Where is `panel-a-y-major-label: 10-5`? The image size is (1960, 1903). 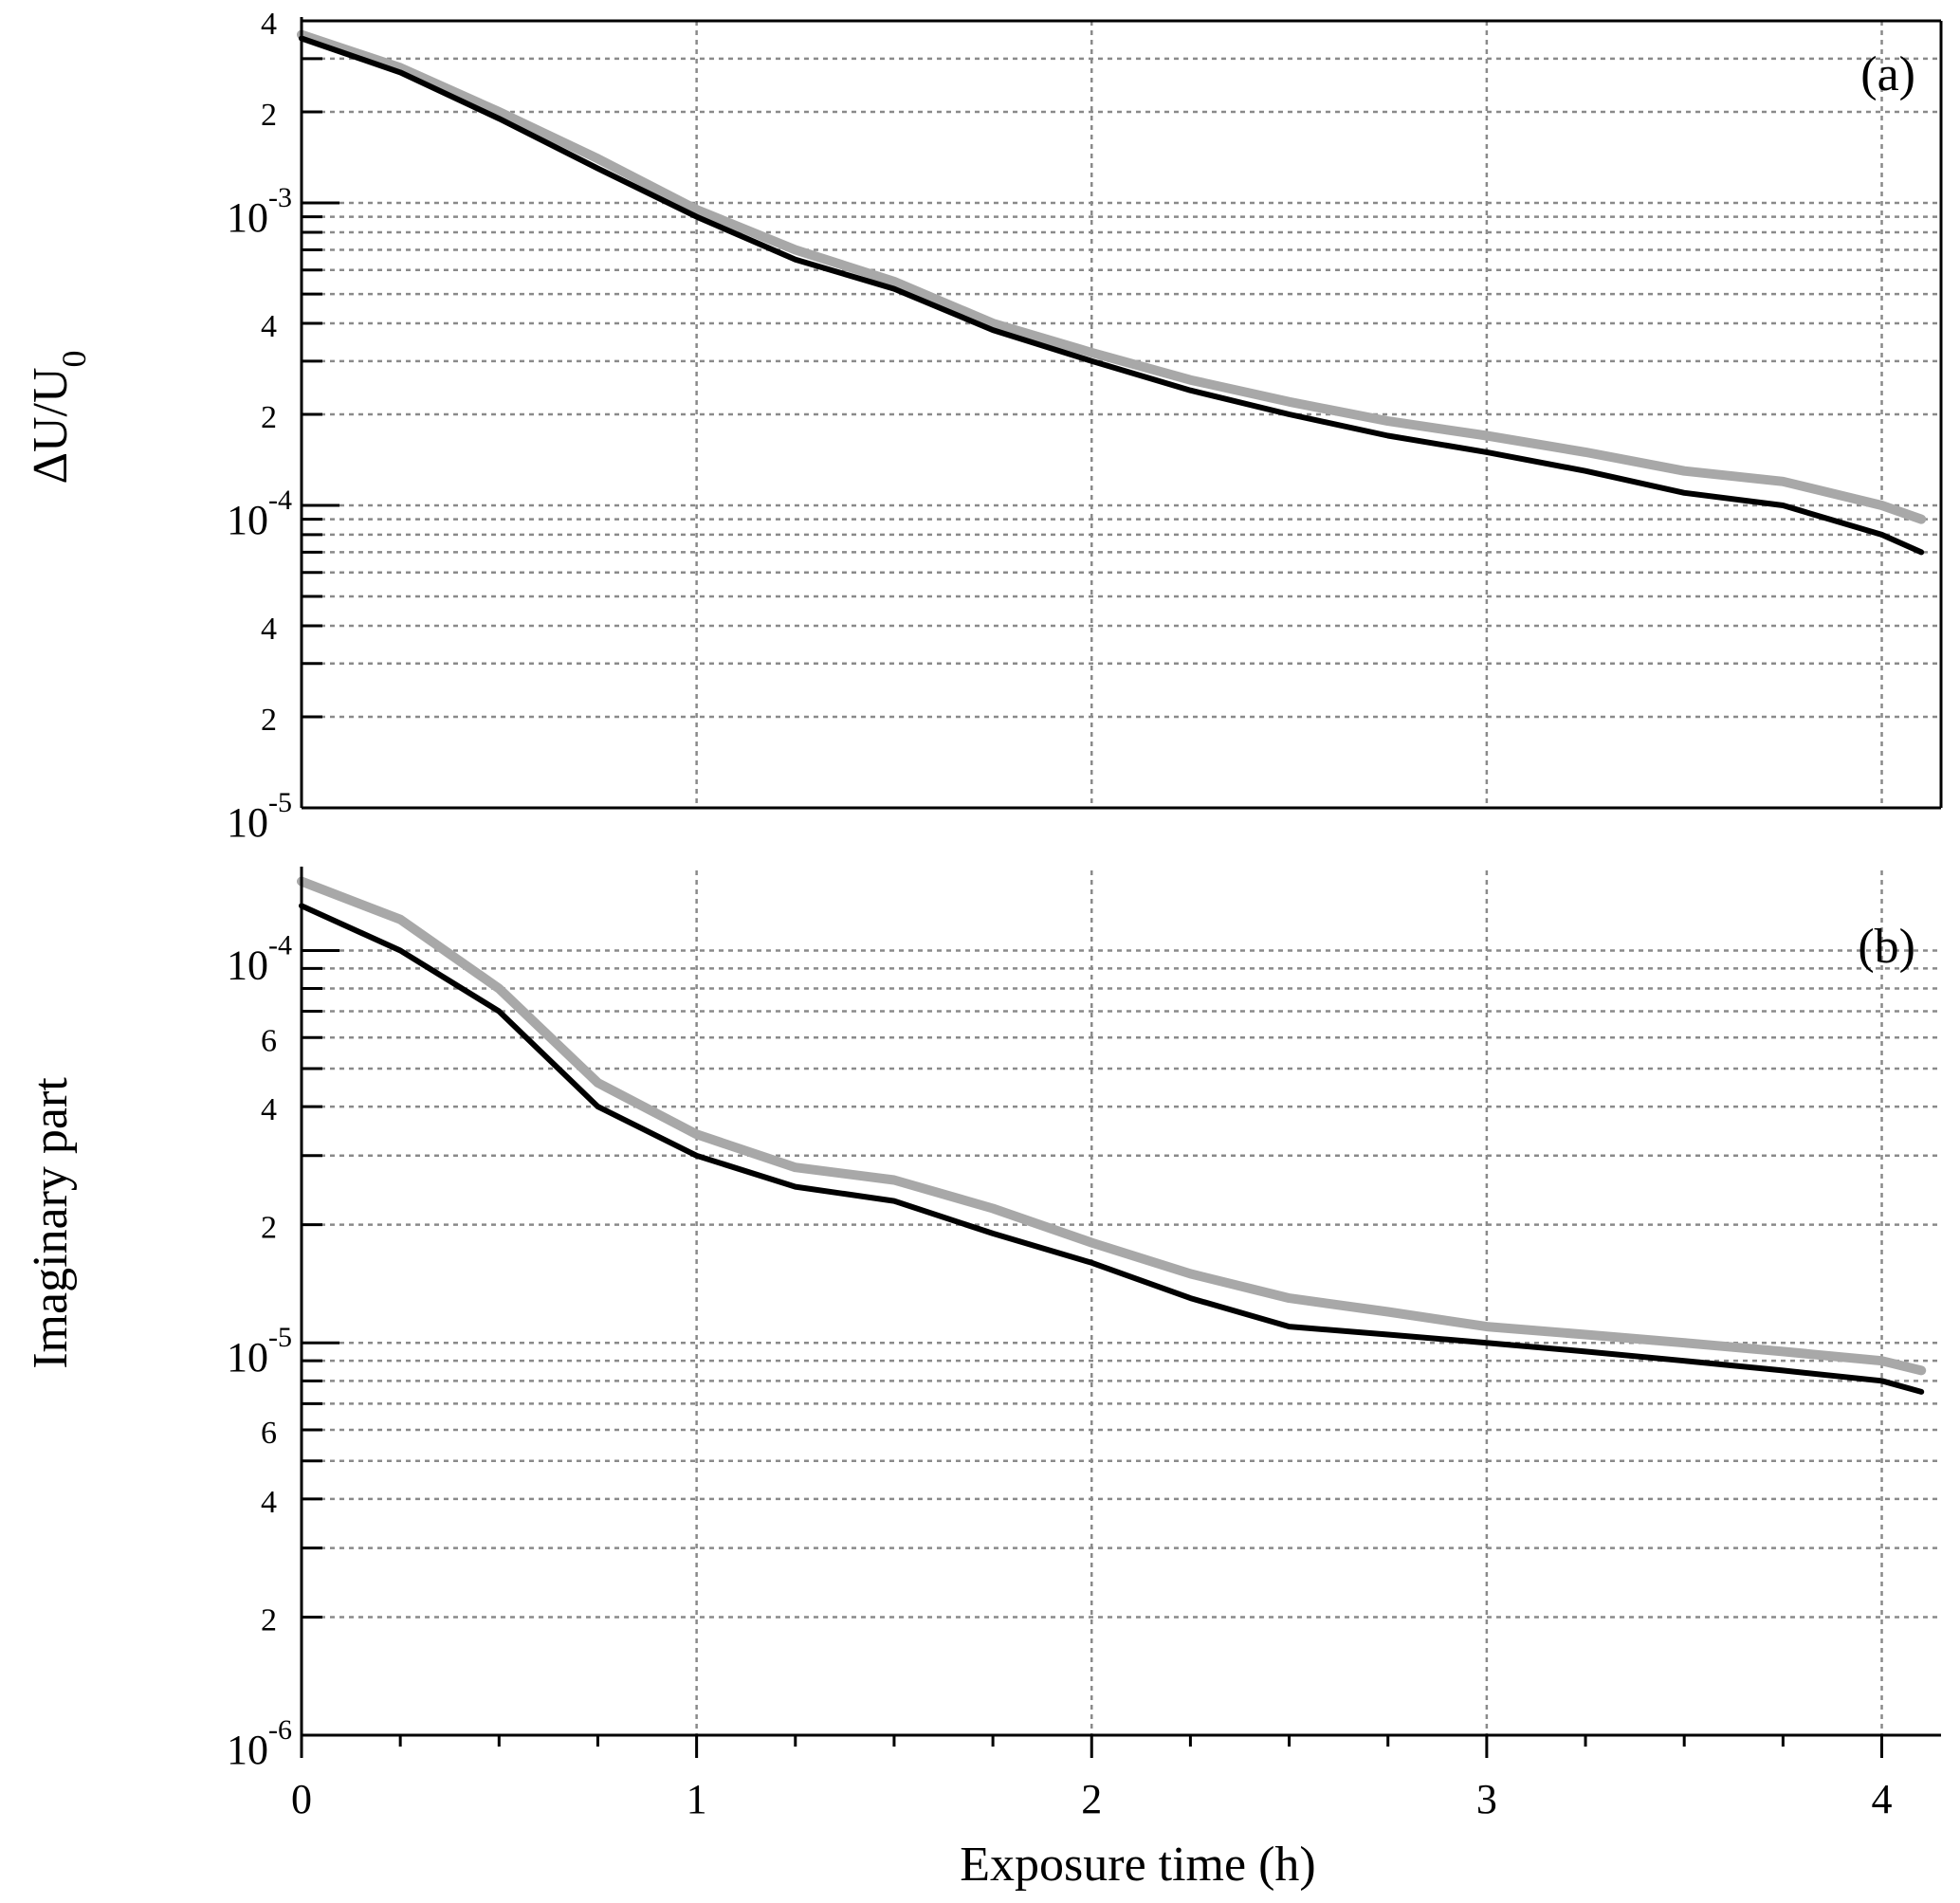
panel-a-y-major-label: 10-5 is located at coordinates (259, 816).